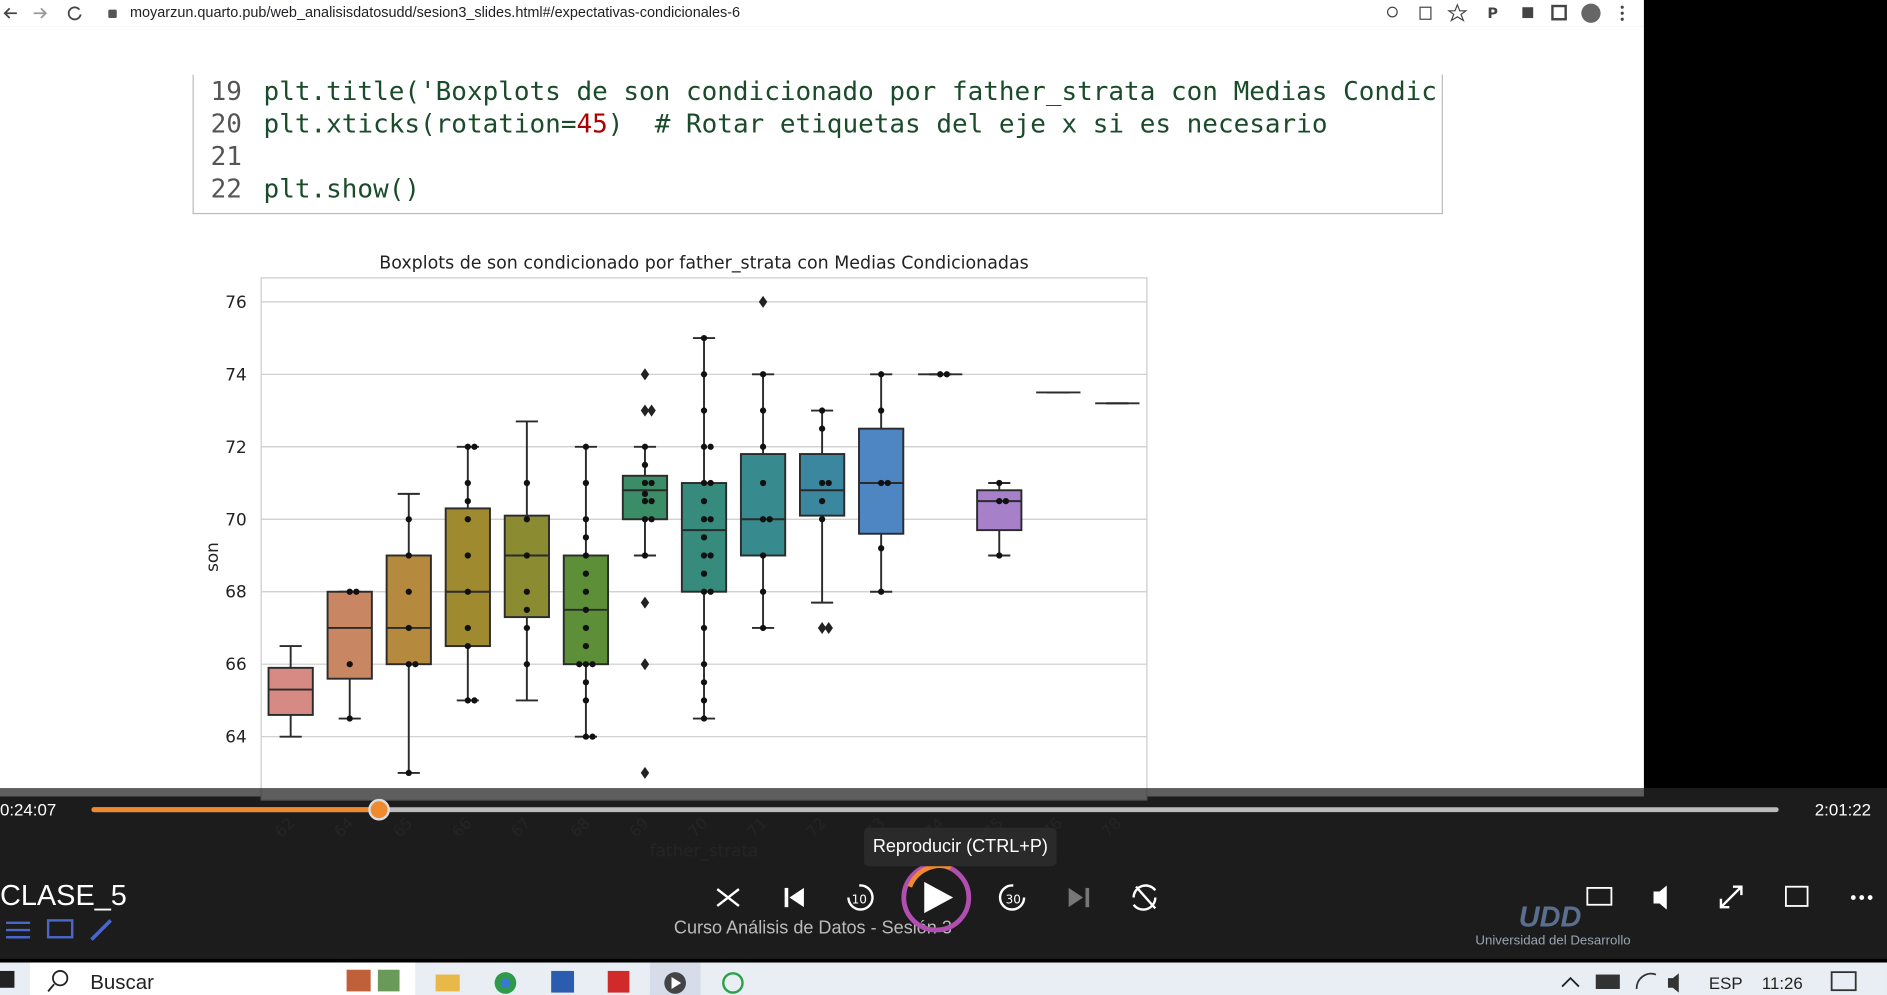 Image resolution: width=1887 pixels, height=995 pixels. I want to click on y-axis-label: son, so click(212, 557).